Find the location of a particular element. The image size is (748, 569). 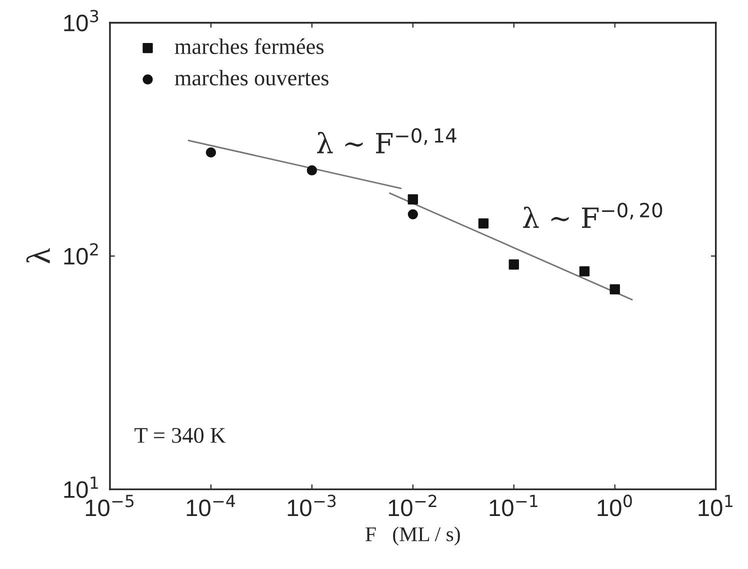

legend-label: marches ouvertes is located at coordinates (251, 78).